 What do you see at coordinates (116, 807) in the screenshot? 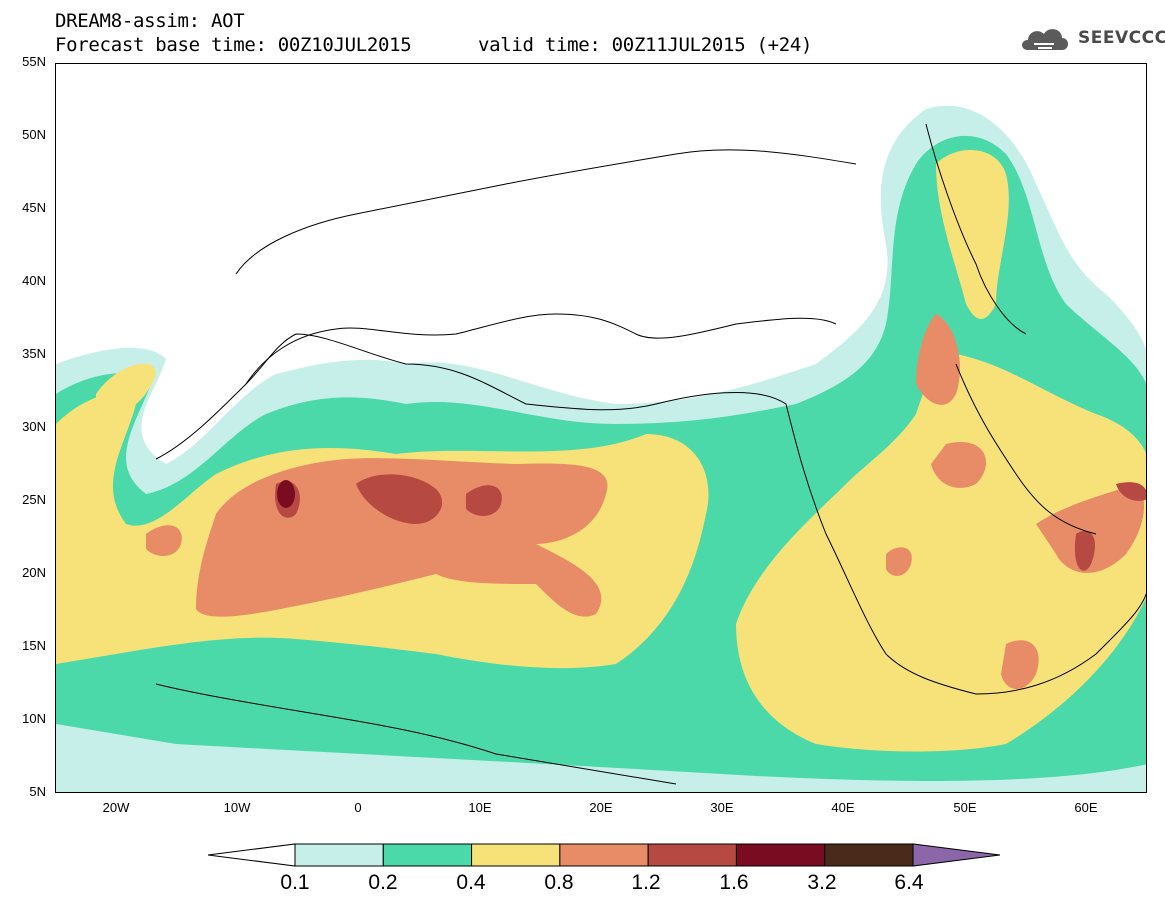
I see `lon-label: 20W` at bounding box center [116, 807].